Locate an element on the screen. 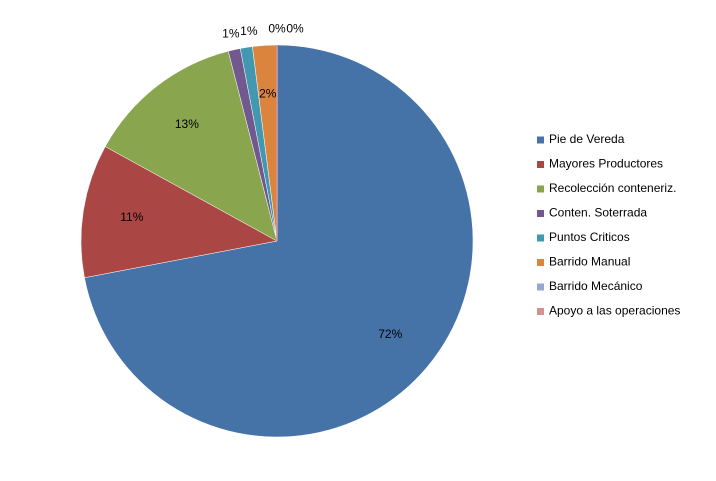 The height and width of the screenshot is (481, 716). legend-label: Barrido Mecánico is located at coordinates (596, 286).